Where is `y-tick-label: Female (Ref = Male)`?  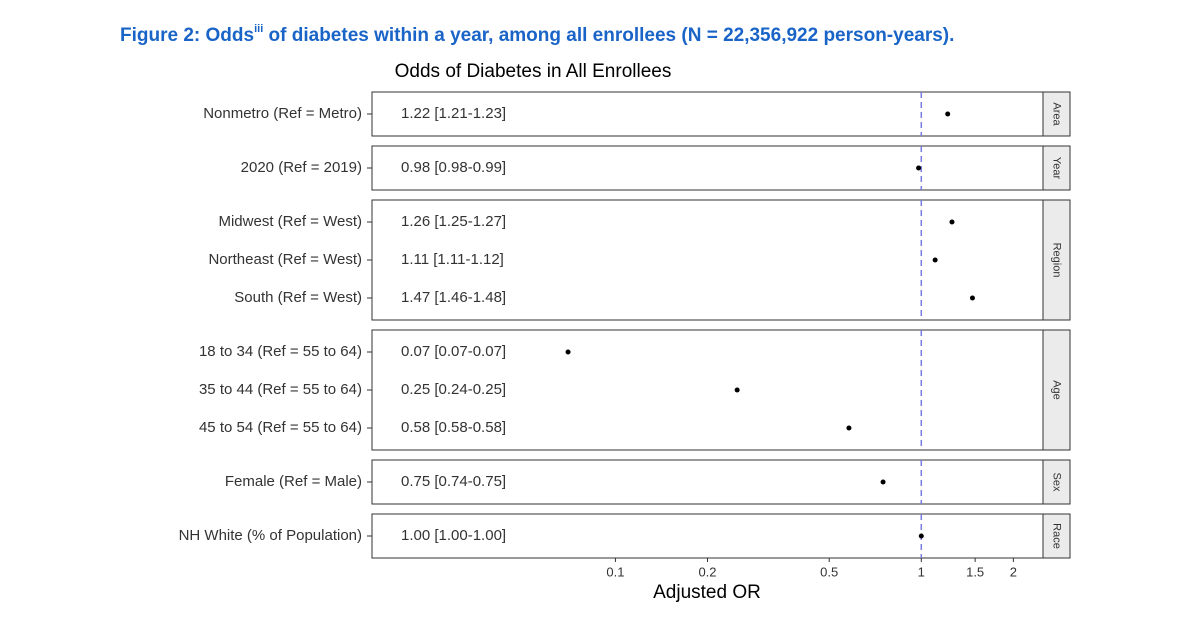 y-tick-label: Female (Ref = Male) is located at coordinates (293, 481).